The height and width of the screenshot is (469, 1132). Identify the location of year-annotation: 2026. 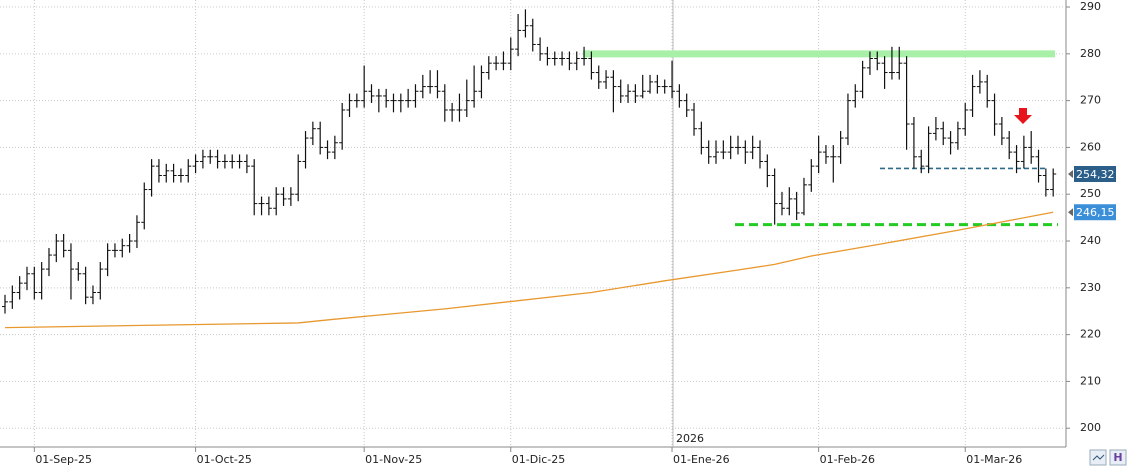
(690, 438).